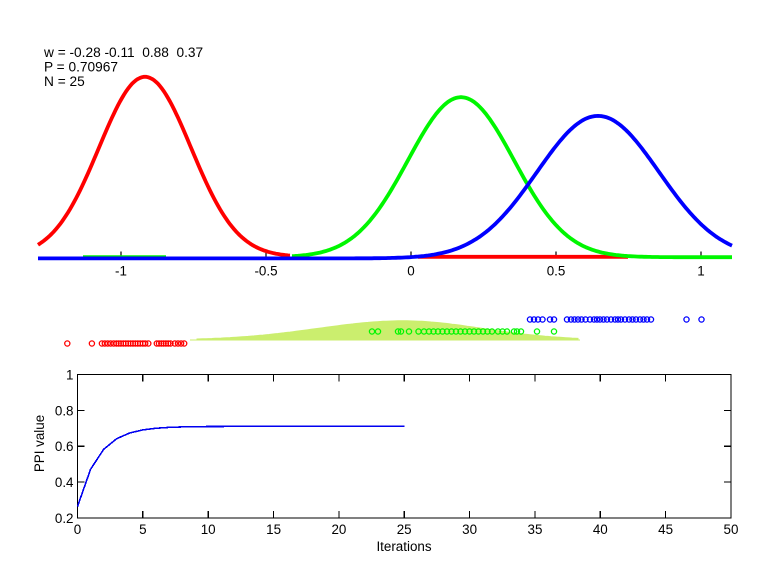  What do you see at coordinates (123, 52) in the screenshot?
I see `svg-text: w = -0.28 -0.11 0.88 0.37` at bounding box center [123, 52].